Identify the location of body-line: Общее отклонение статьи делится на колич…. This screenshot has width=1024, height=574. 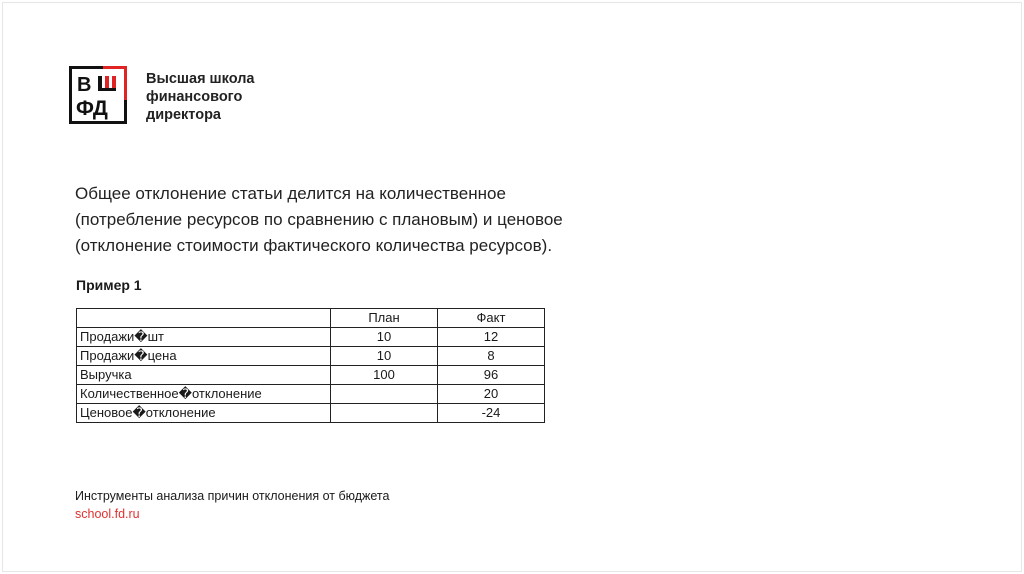
(290, 193).